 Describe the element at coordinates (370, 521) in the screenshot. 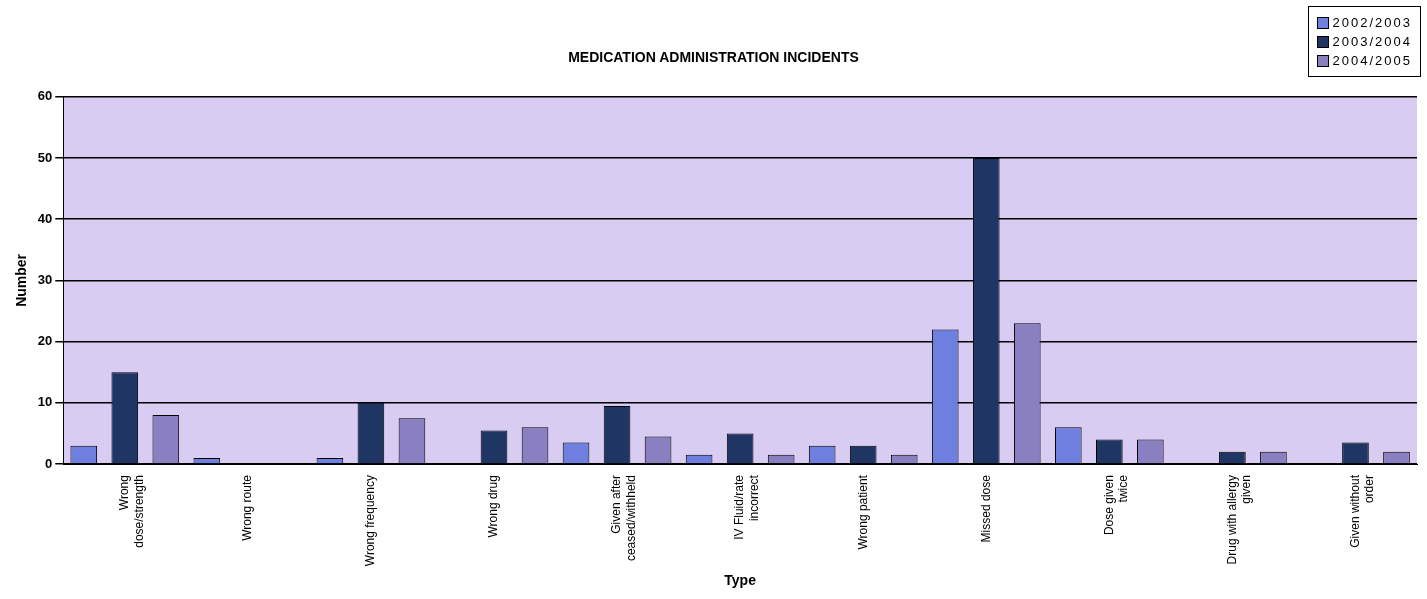

I see `x-tick-label: Wrong frequency` at that location.